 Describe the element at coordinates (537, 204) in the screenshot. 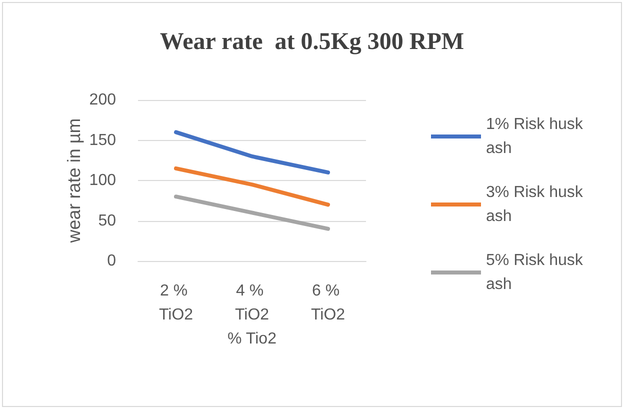

I see `legend-label: 3% Risk husk ash` at that location.